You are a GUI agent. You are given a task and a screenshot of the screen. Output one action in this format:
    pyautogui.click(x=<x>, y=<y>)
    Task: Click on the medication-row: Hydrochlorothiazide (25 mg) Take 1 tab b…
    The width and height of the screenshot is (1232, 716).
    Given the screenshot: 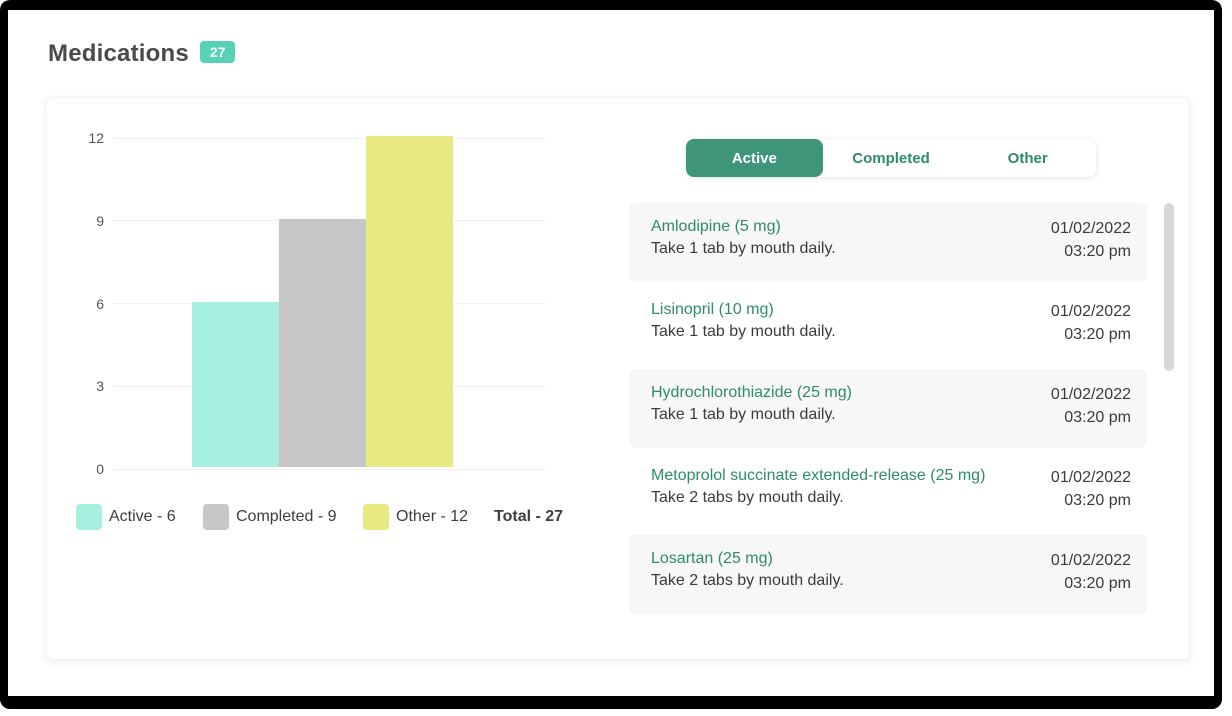 What is the action you would take?
    pyautogui.click(x=888, y=408)
    